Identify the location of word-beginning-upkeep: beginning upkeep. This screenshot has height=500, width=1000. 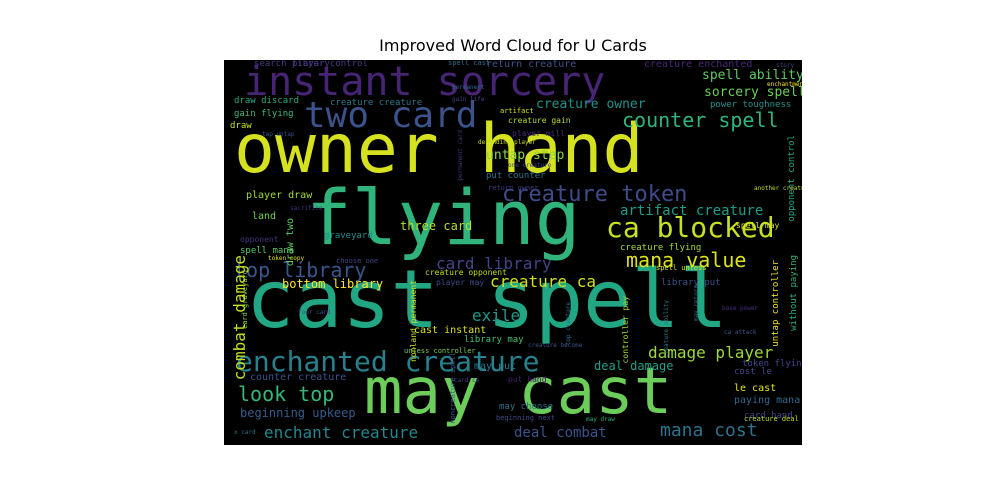
(298, 413).